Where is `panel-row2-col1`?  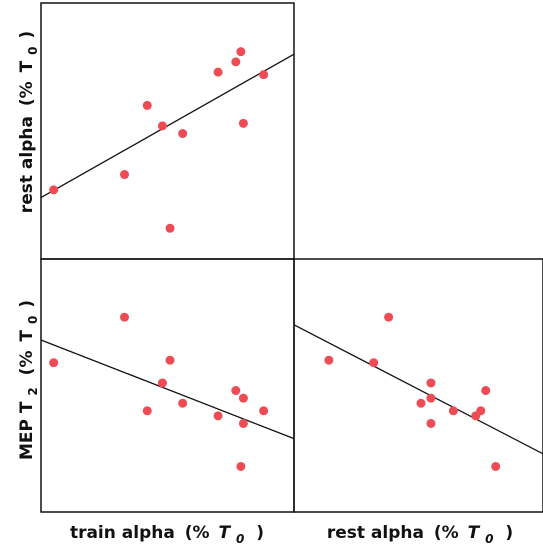
panel-row2-col1 is located at coordinates (167, 391).